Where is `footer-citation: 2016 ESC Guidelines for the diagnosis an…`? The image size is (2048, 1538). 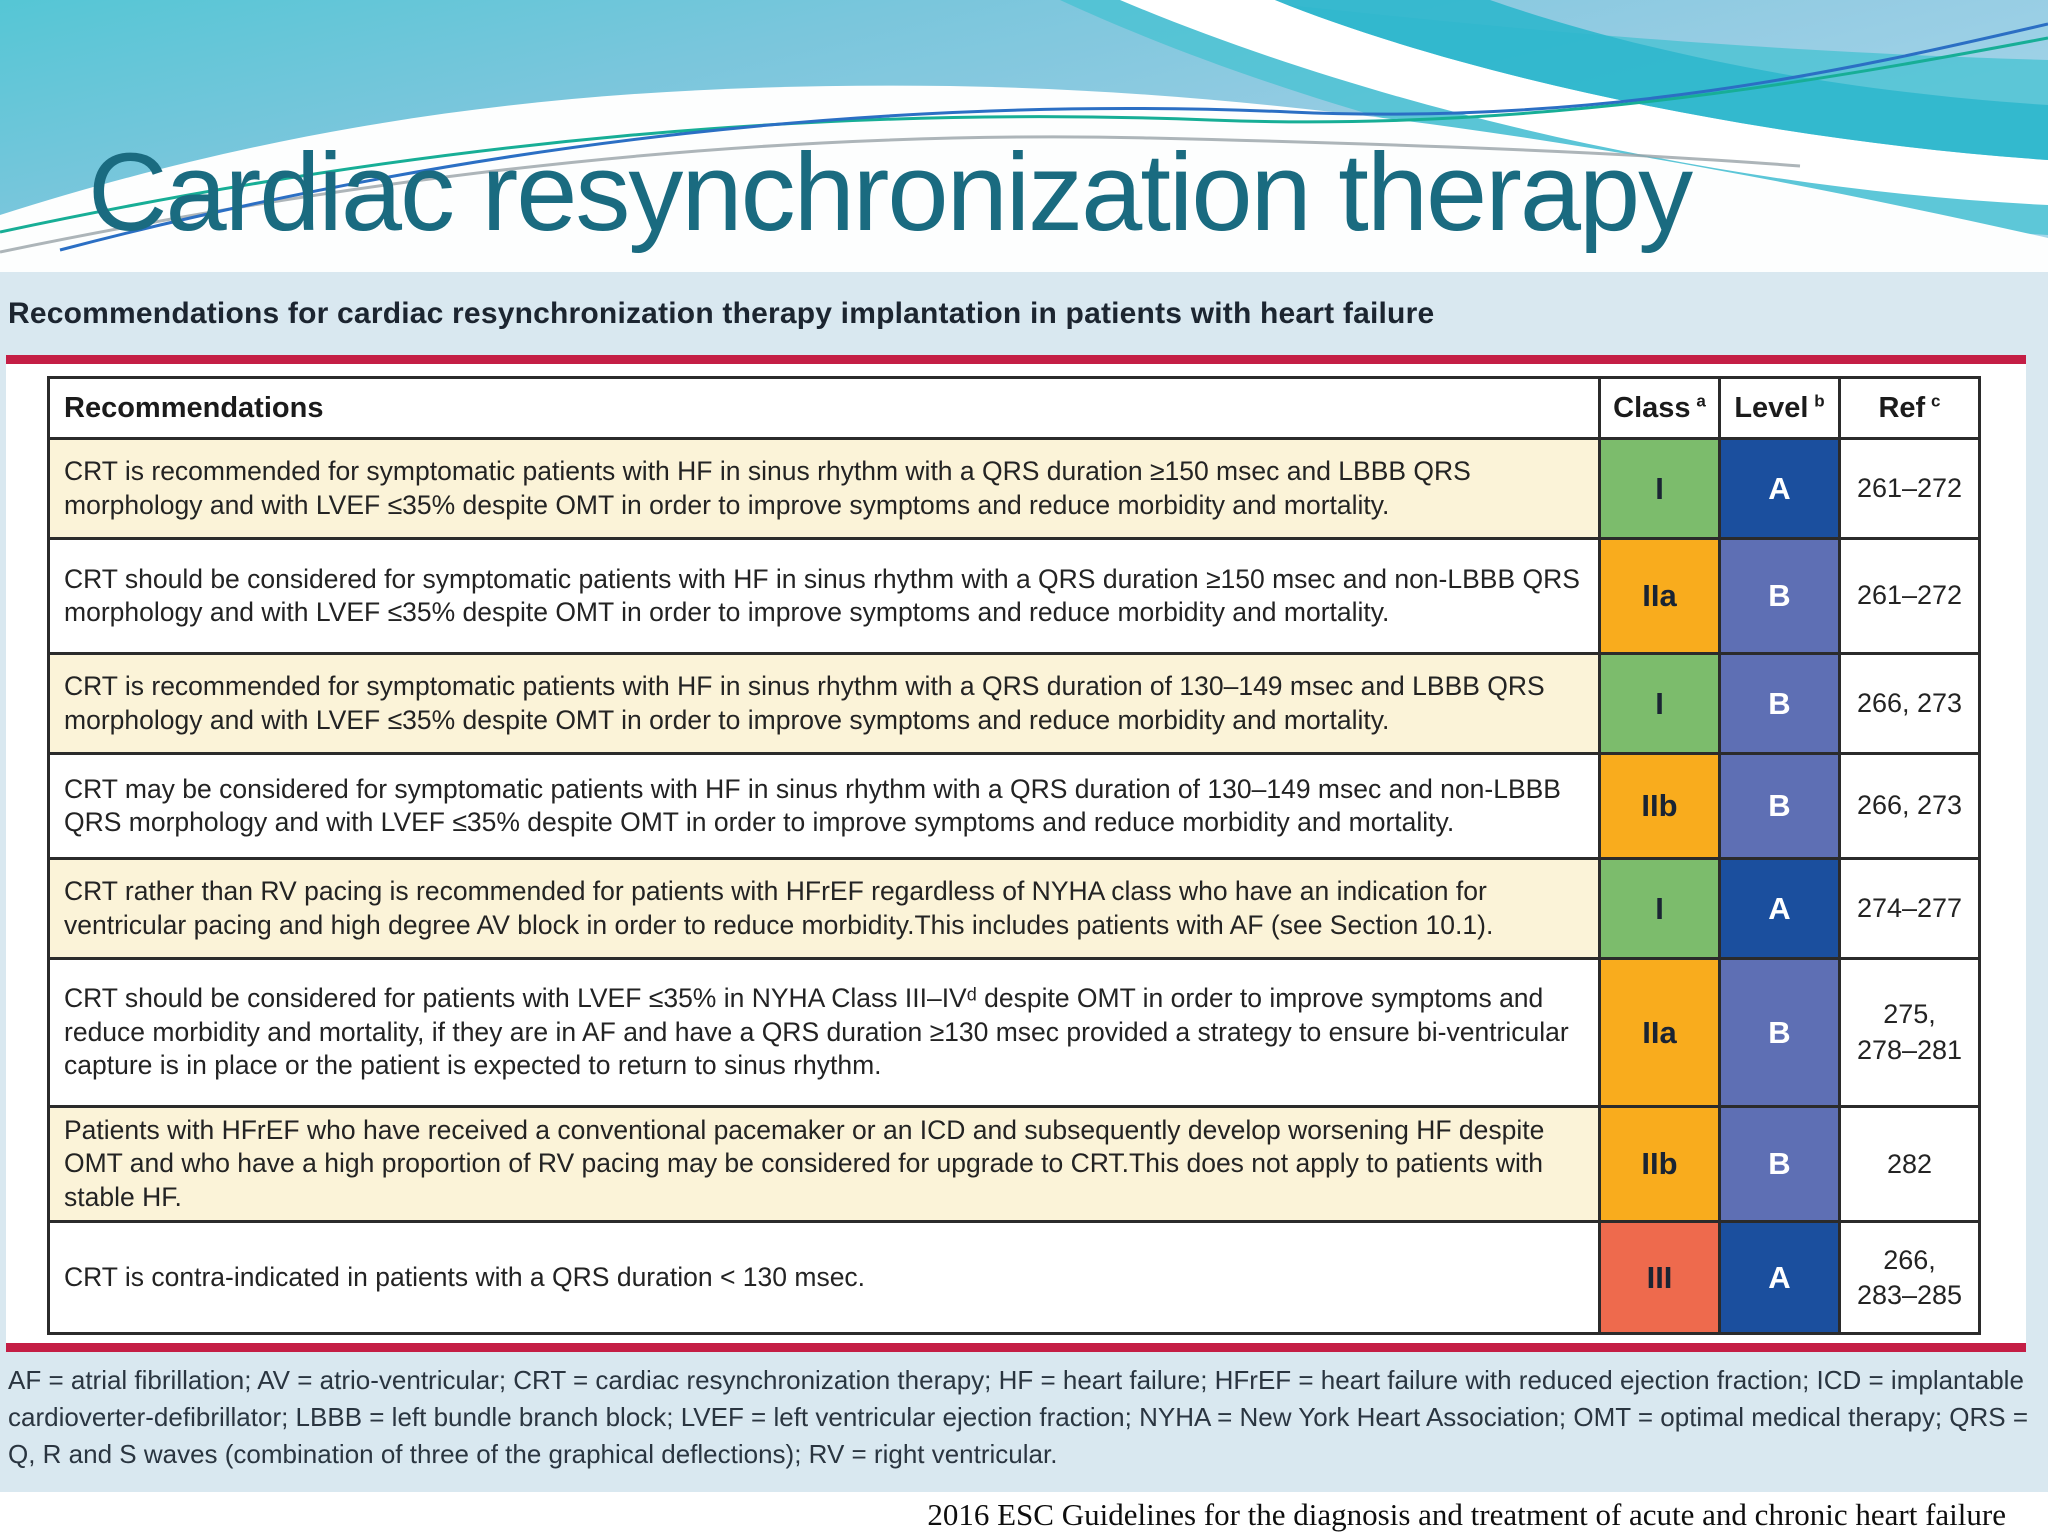 footer-citation: 2016 ESC Guidelines for the diagnosis an… is located at coordinates (1466, 1514).